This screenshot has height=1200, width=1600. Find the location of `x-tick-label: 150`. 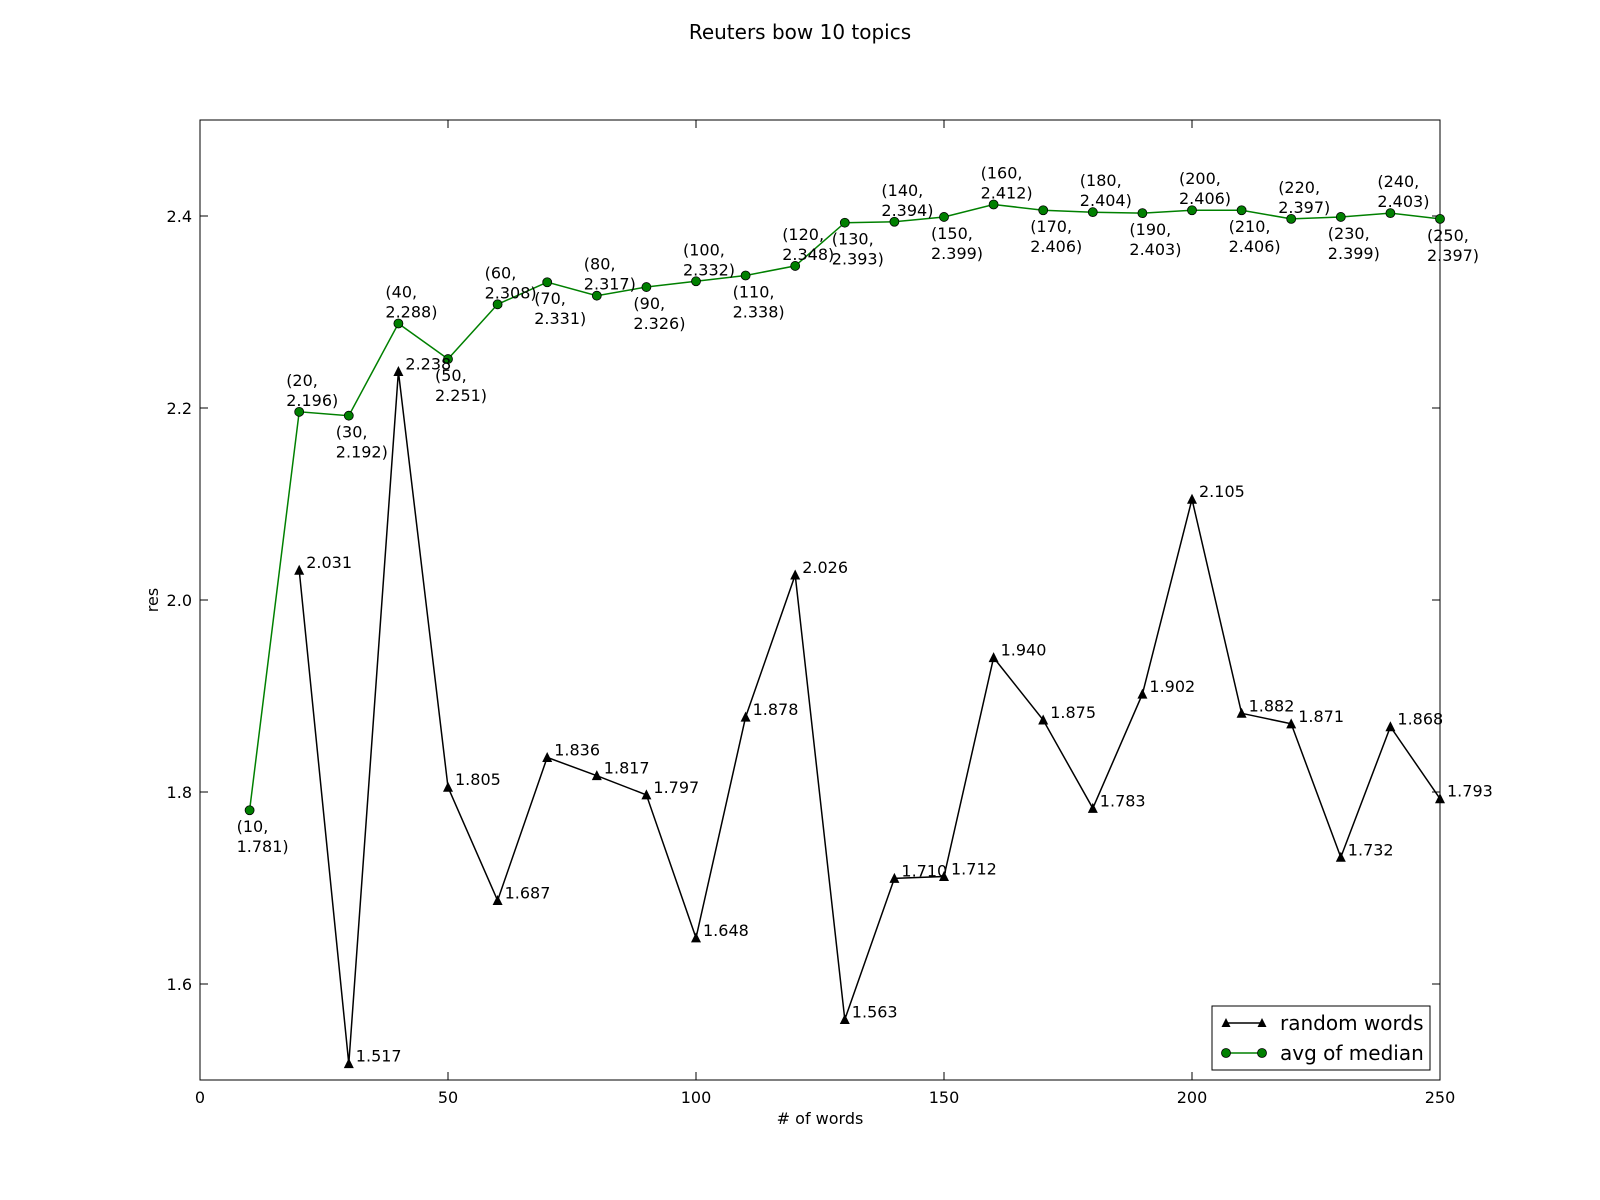

x-tick-label: 150 is located at coordinates (944, 1097).